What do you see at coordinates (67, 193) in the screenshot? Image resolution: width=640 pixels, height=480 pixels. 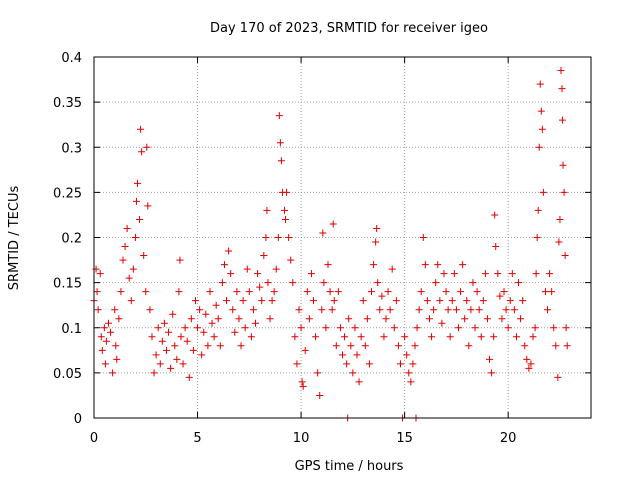 I see `y-tick-label: 0.25` at bounding box center [67, 193].